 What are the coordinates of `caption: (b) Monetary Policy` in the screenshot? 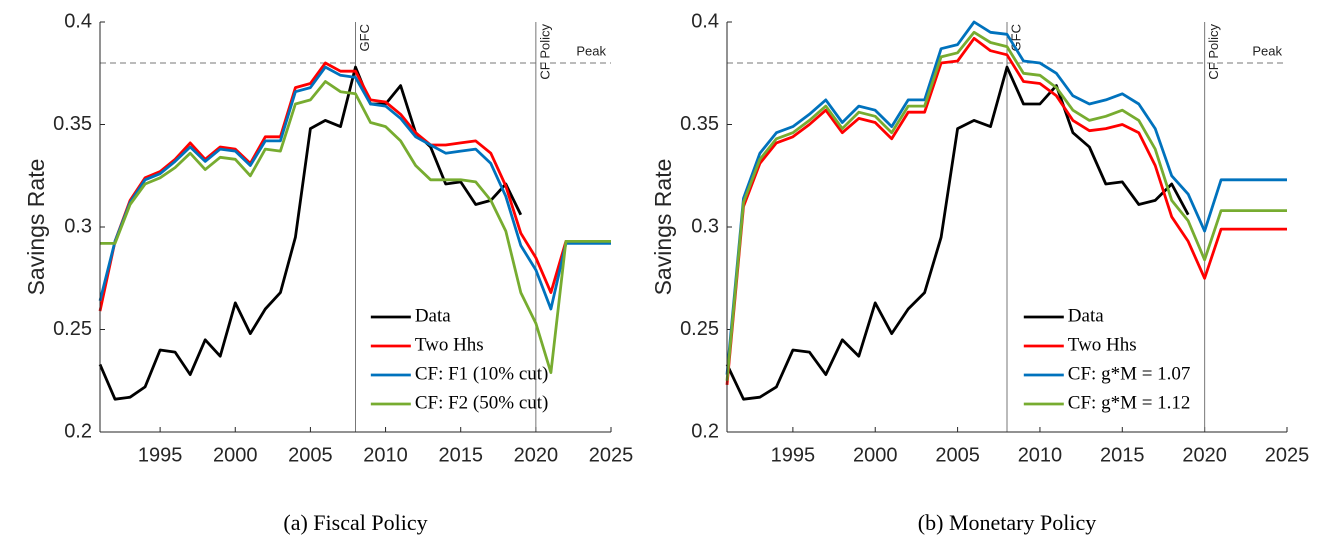 It's located at (1007, 522).